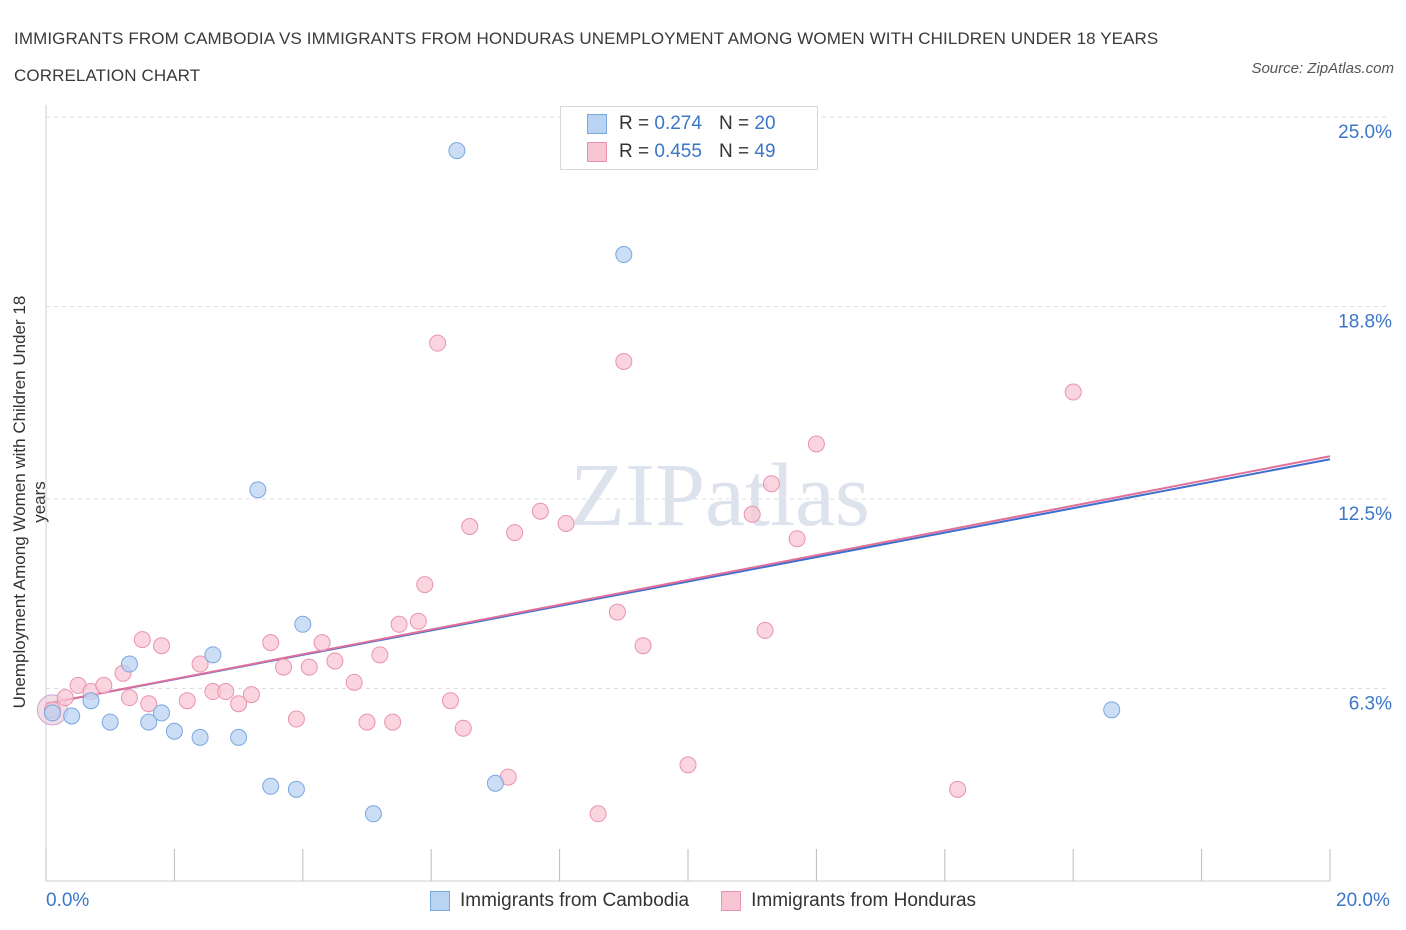 The image size is (1406, 930). I want to click on y-tick-labels: 6.3% 12.5% 18.8% 25.0%, so click(1365, 418).